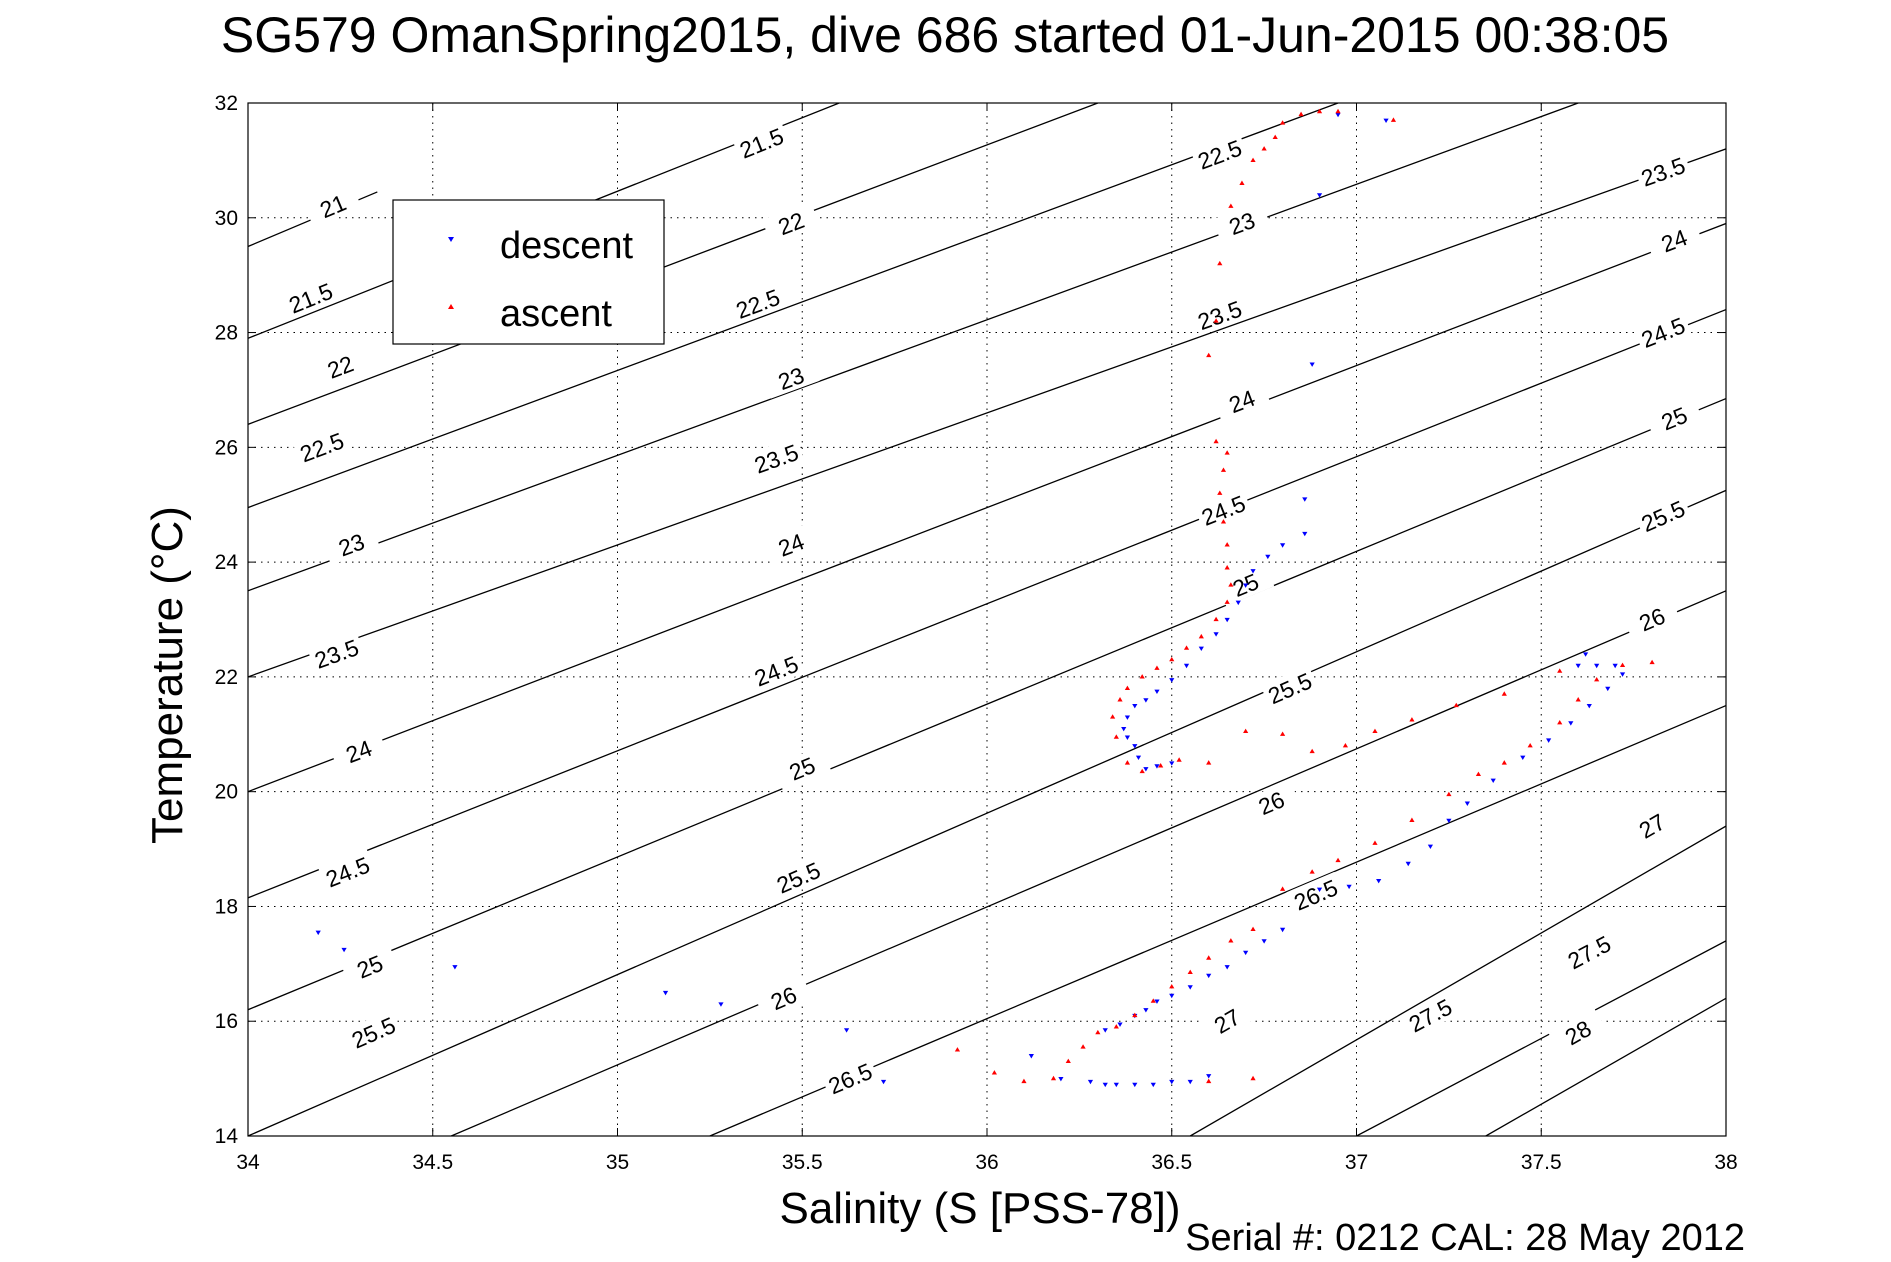  Describe the element at coordinates (226, 103) in the screenshot. I see `y-tick-label: 32` at that location.